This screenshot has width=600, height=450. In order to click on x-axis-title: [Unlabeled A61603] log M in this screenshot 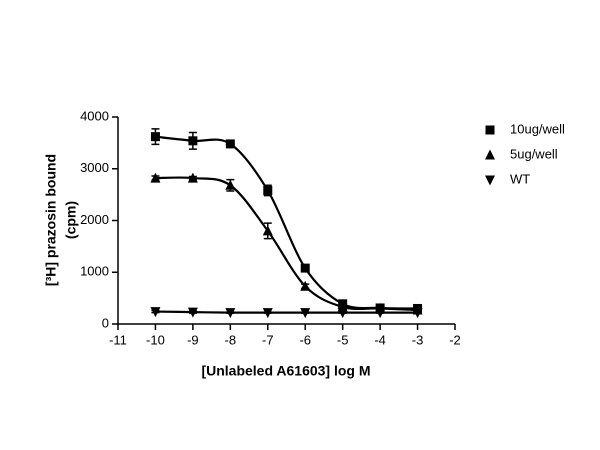, I will do `click(285, 371)`.